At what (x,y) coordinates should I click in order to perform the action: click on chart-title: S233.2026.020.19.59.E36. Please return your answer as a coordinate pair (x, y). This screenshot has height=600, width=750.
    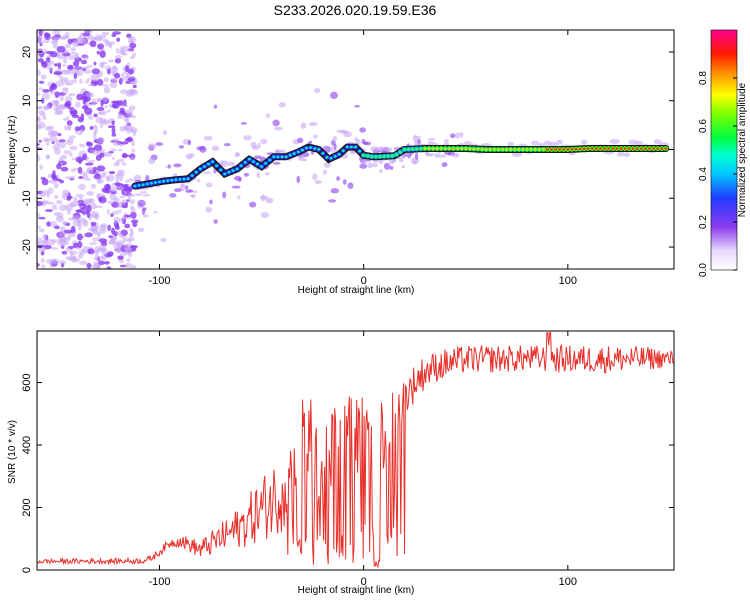
    Looking at the image, I should click on (355, 10).